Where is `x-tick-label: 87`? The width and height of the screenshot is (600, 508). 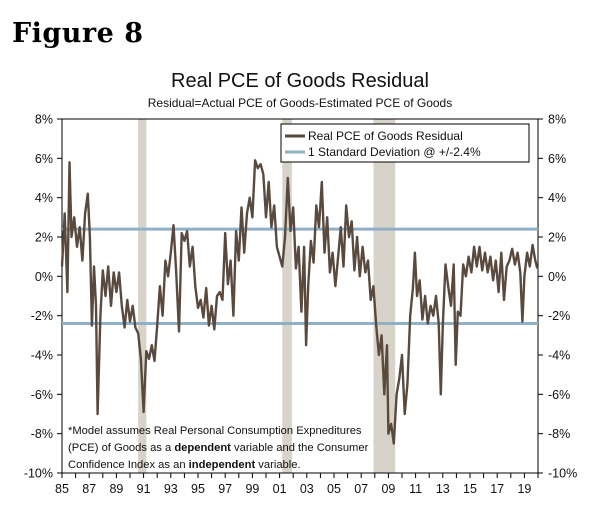 x-tick-label: 87 is located at coordinates (89, 489).